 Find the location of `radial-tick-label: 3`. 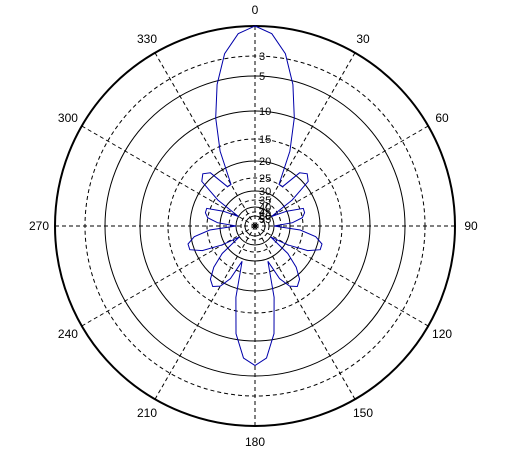

radial-tick-label: 3 is located at coordinates (262, 57).